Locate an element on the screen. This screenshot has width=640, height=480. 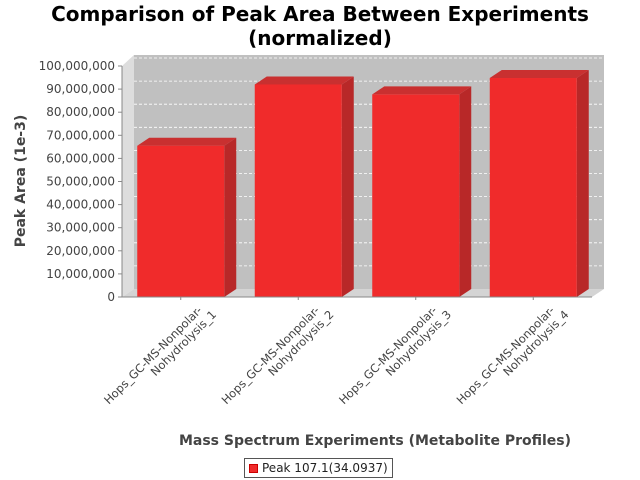
plot-floor is located at coordinates (363, 293).